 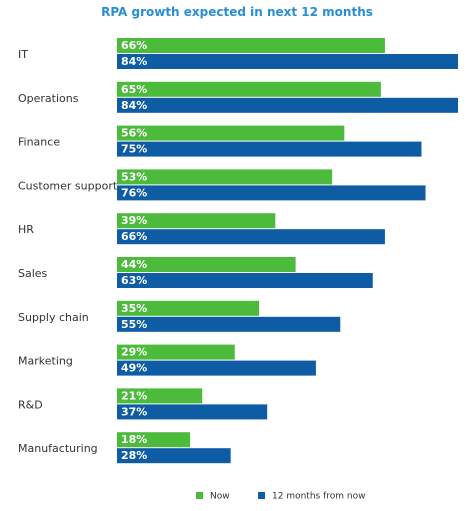 What do you see at coordinates (134, 220) in the screenshot?
I see `value-label: 39%` at bounding box center [134, 220].